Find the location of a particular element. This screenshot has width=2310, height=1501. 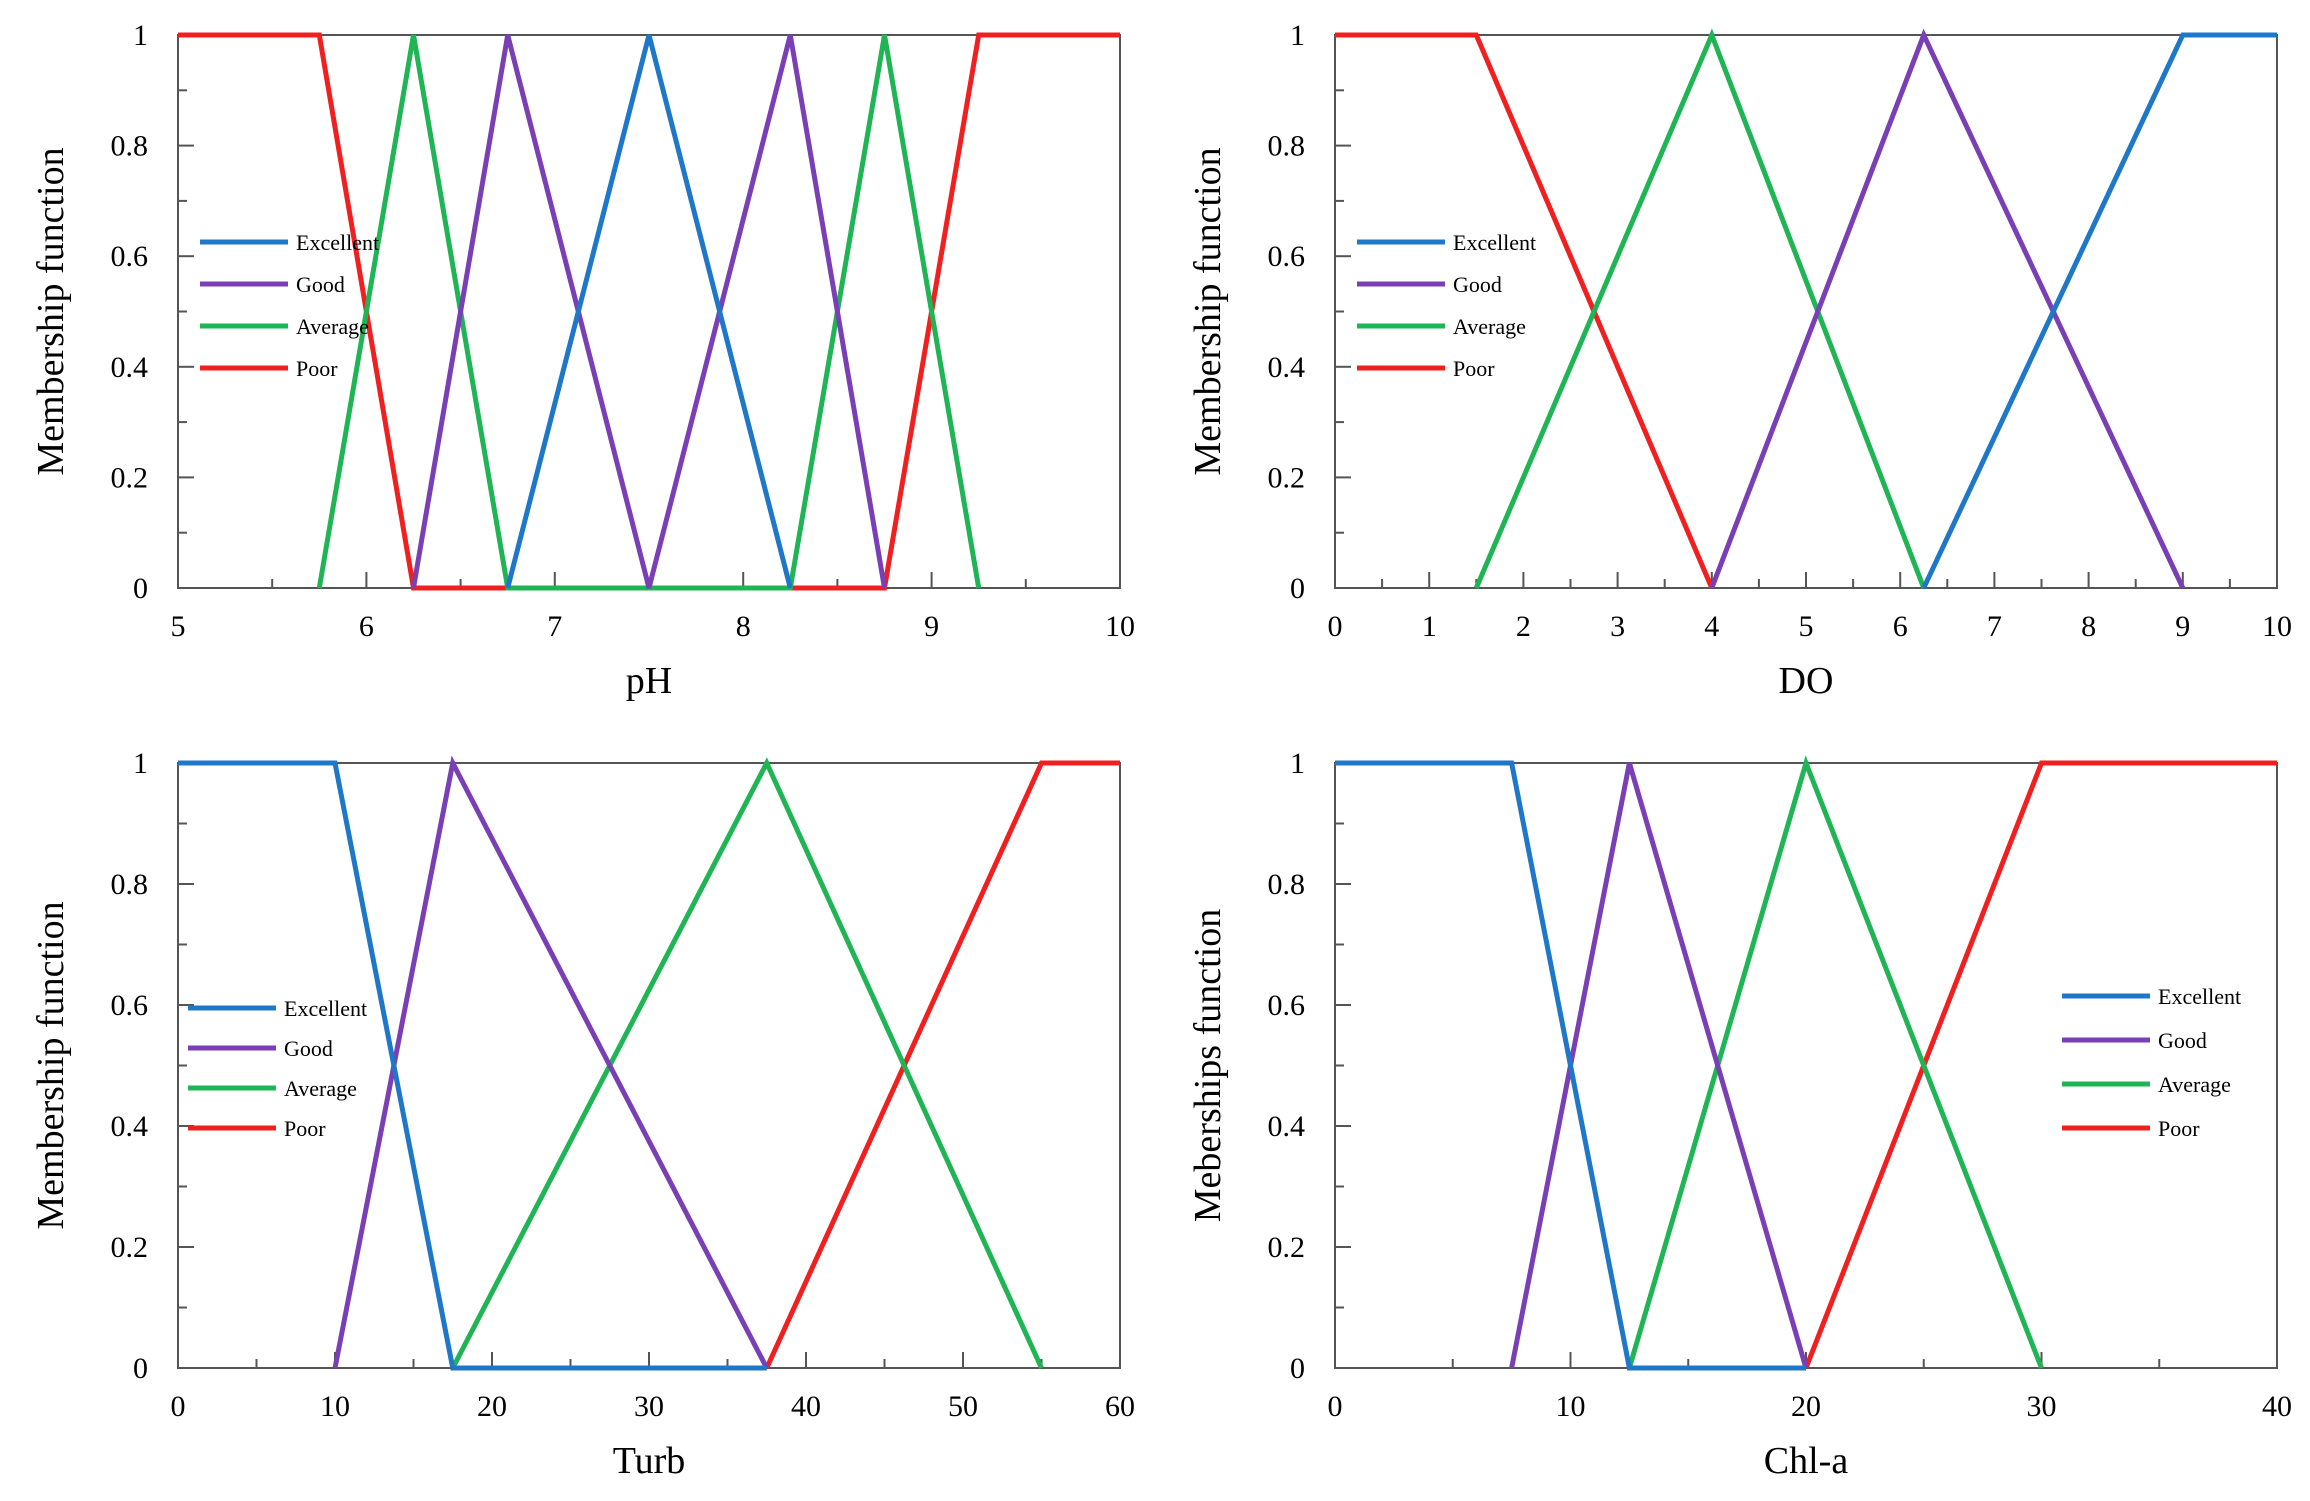

x-axis-label: pH is located at coordinates (649, 681).